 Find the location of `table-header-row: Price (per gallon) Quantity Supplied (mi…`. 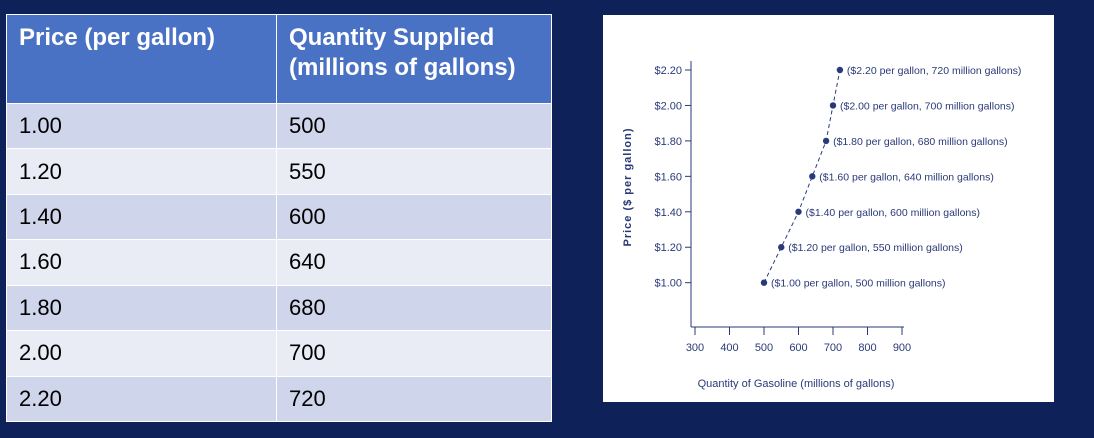

table-header-row: Price (per gallon) Quantity Supplied (mi… is located at coordinates (279, 59).